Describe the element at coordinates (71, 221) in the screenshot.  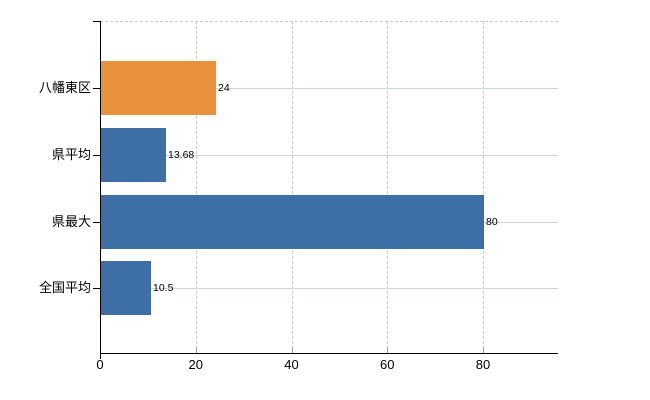
I see `category-label: 県最大` at that location.